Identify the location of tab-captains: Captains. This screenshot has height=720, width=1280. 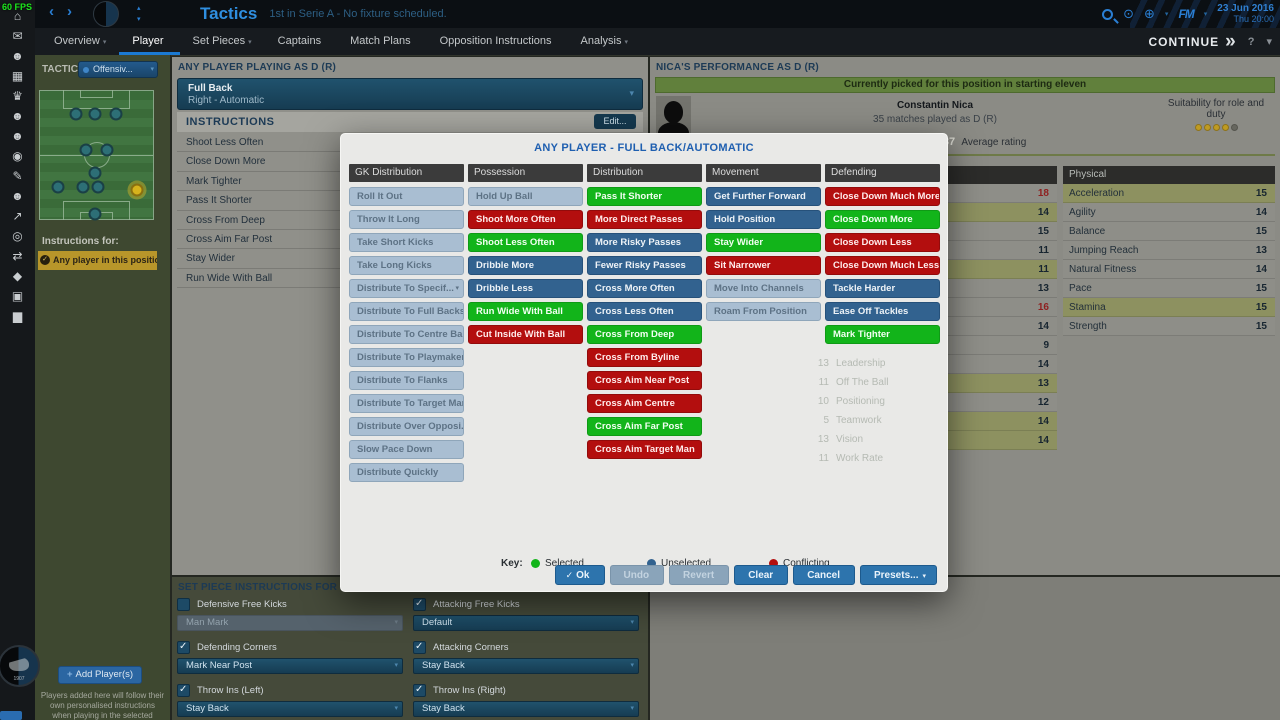
(301, 41).